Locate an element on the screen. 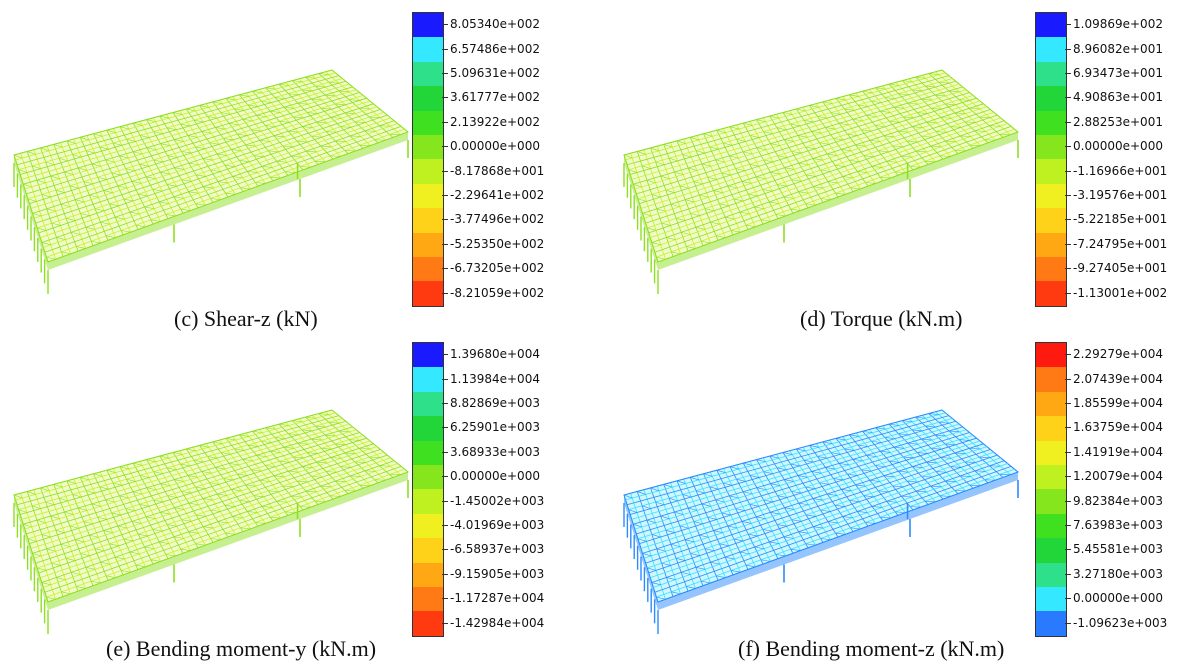  legend-label: -1.42984e+004 is located at coordinates (497, 622).